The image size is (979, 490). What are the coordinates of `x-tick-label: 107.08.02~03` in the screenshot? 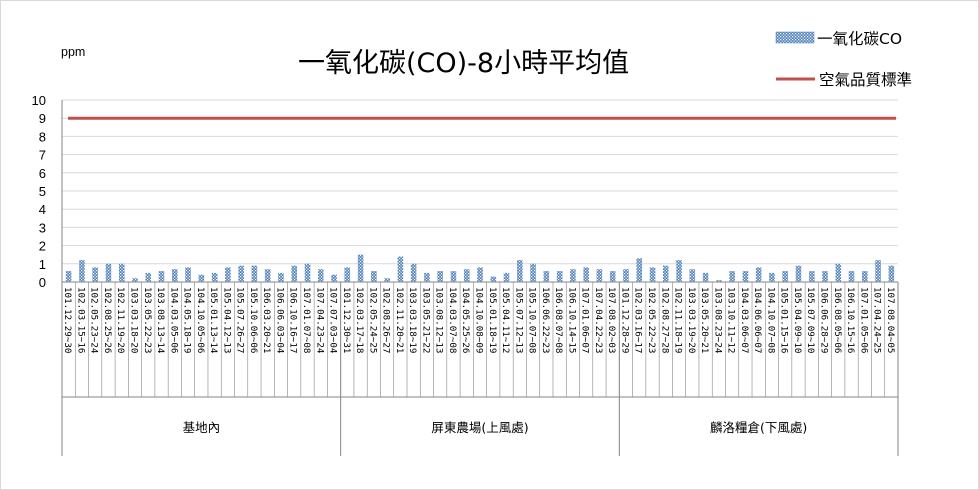 It's located at (611, 320).